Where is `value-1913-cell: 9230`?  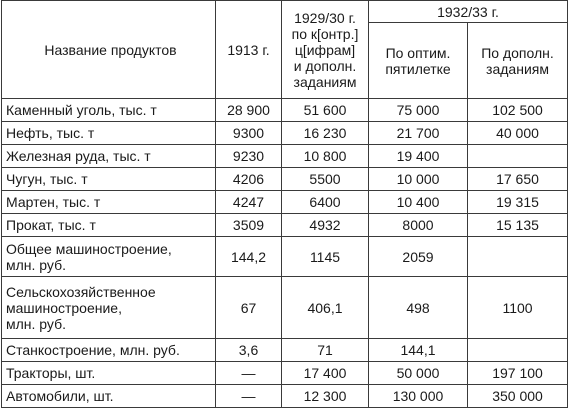
value-1913-cell: 9230 is located at coordinates (248, 156).